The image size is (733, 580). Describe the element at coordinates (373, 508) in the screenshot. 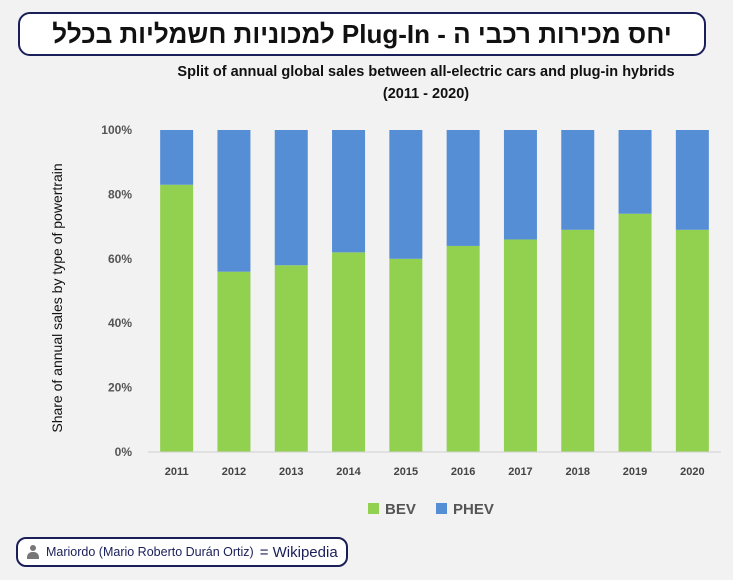

I see `legend-swatch-bev` at that location.